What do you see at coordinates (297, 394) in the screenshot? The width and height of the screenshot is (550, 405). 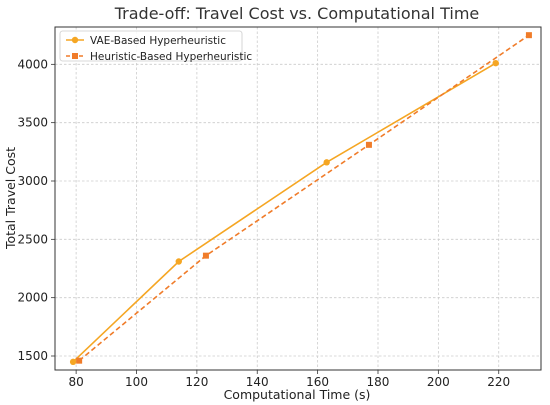 I see `x-axis-label: Computational Time (s)` at bounding box center [297, 394].